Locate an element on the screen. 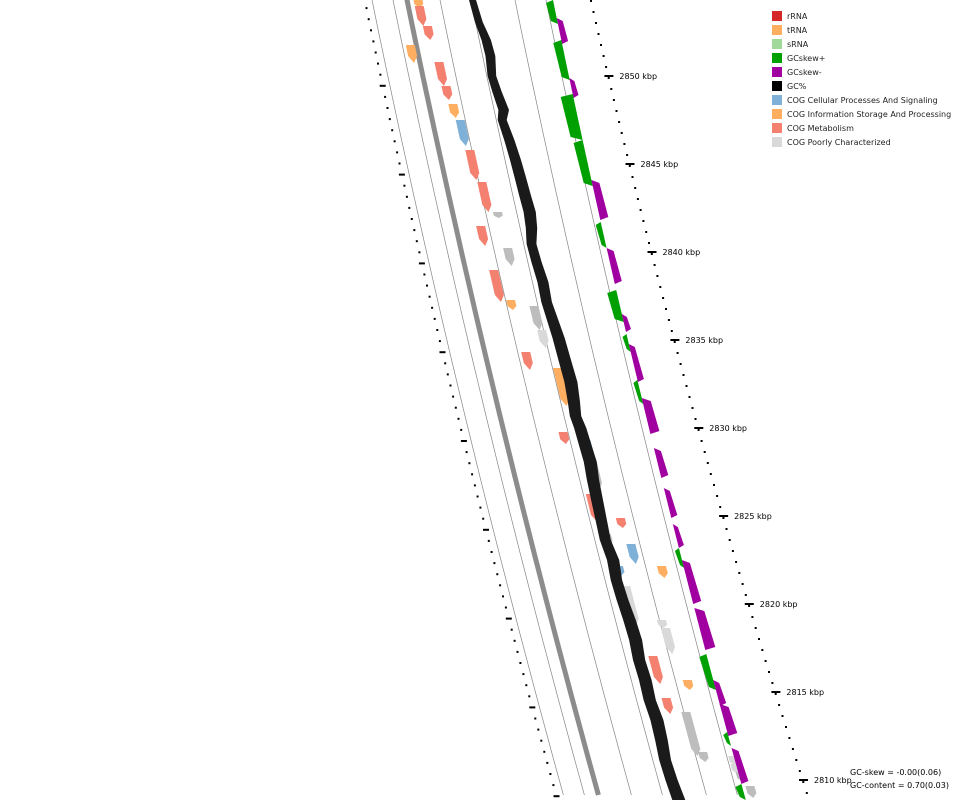 The width and height of the screenshot is (960, 800). kbp-tick-label: 2835 kbp is located at coordinates (704, 340).